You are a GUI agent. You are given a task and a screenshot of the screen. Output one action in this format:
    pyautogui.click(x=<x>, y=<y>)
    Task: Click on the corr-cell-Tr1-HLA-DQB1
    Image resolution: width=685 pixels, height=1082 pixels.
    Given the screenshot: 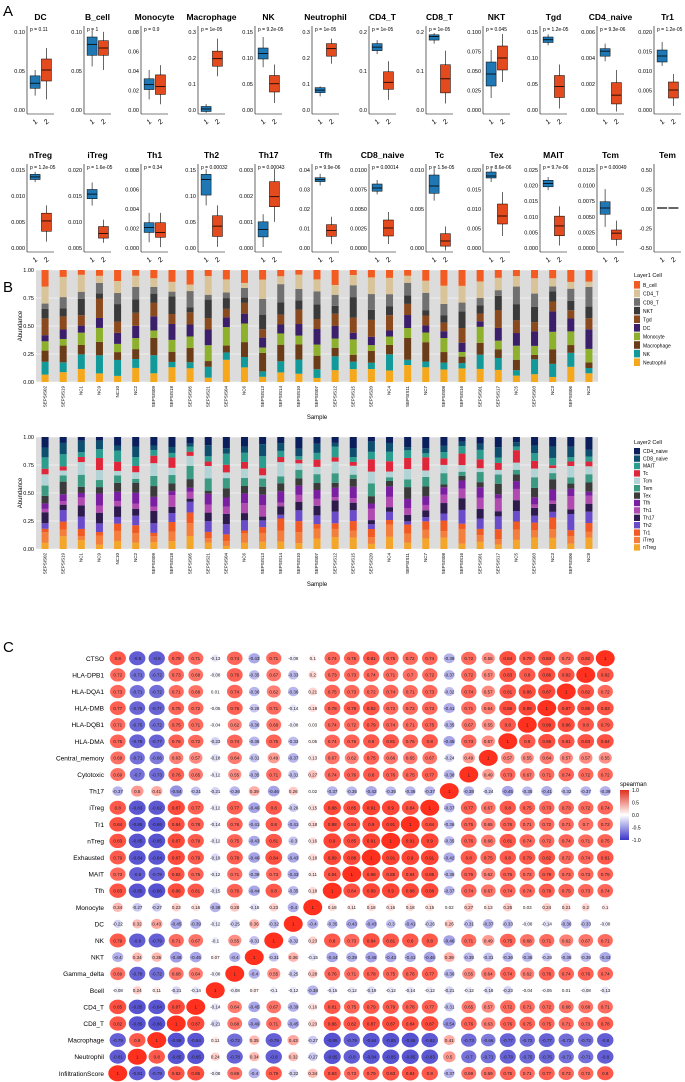 What is the action you would take?
    pyautogui.click(x=527, y=824)
    